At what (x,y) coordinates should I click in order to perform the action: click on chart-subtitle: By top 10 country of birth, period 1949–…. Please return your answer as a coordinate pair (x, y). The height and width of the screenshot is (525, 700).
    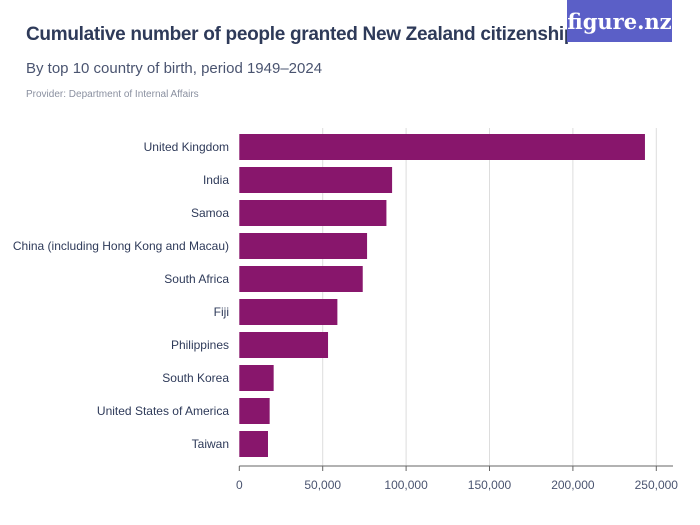
    Looking at the image, I should click on (174, 68).